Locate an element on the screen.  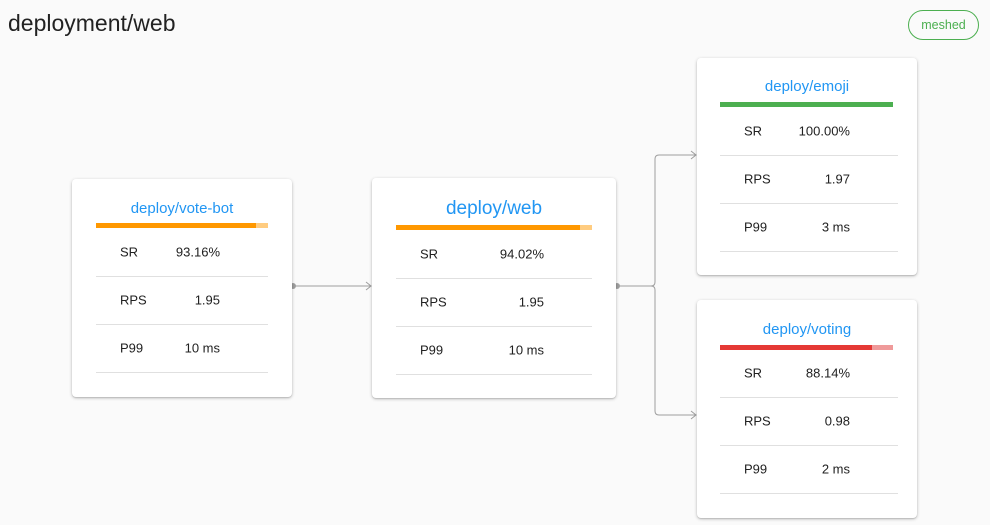
node-card-voting: deploy/voting SR 88.14% RPS 0.98 P99 2 ms is located at coordinates (807, 409).